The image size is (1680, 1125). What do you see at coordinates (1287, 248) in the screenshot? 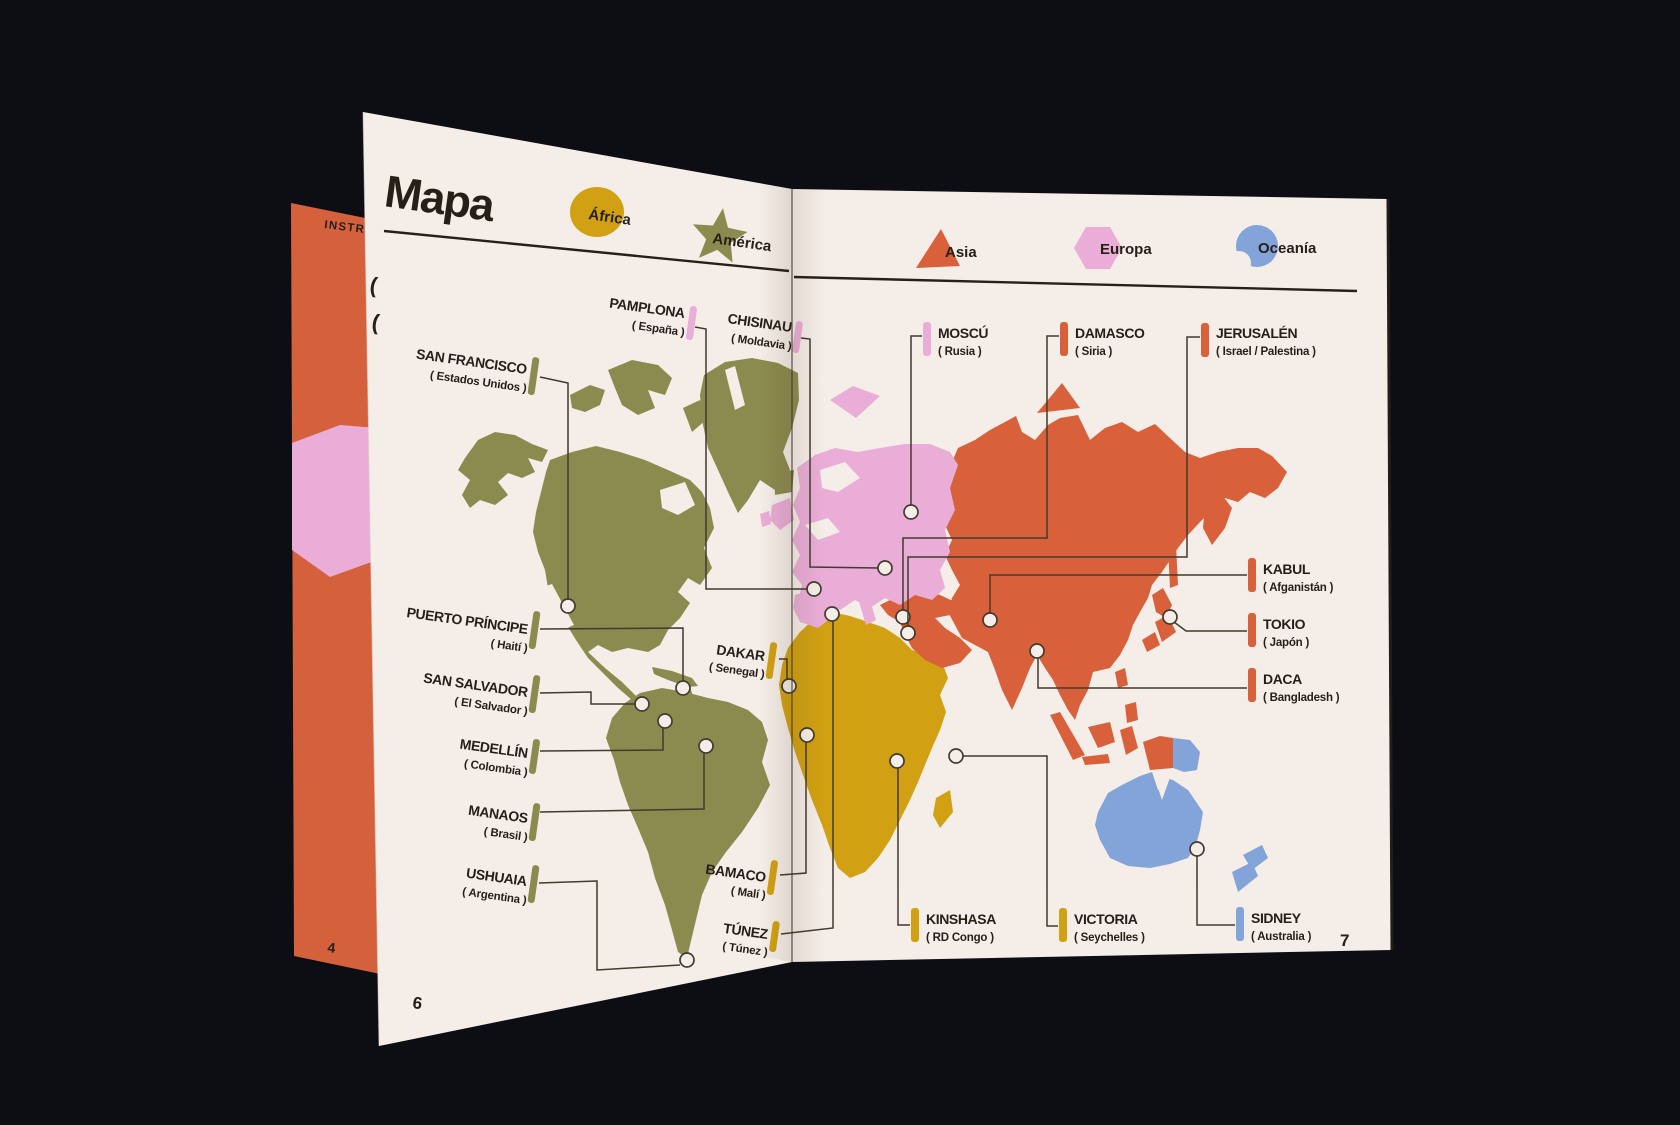
I see `oceania-legend-label: Oceanía` at bounding box center [1287, 248].